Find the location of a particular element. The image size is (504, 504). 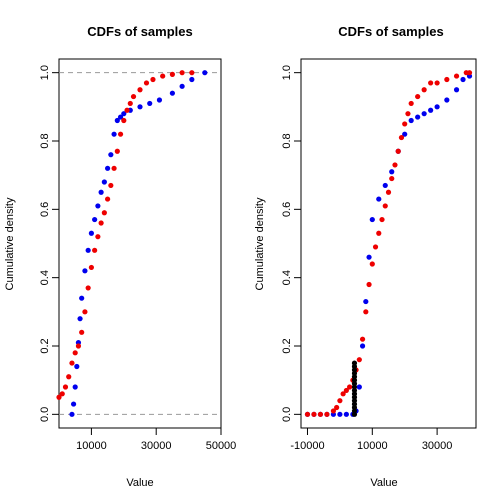

right-x-tick-label: 10000 is located at coordinates (372, 446).